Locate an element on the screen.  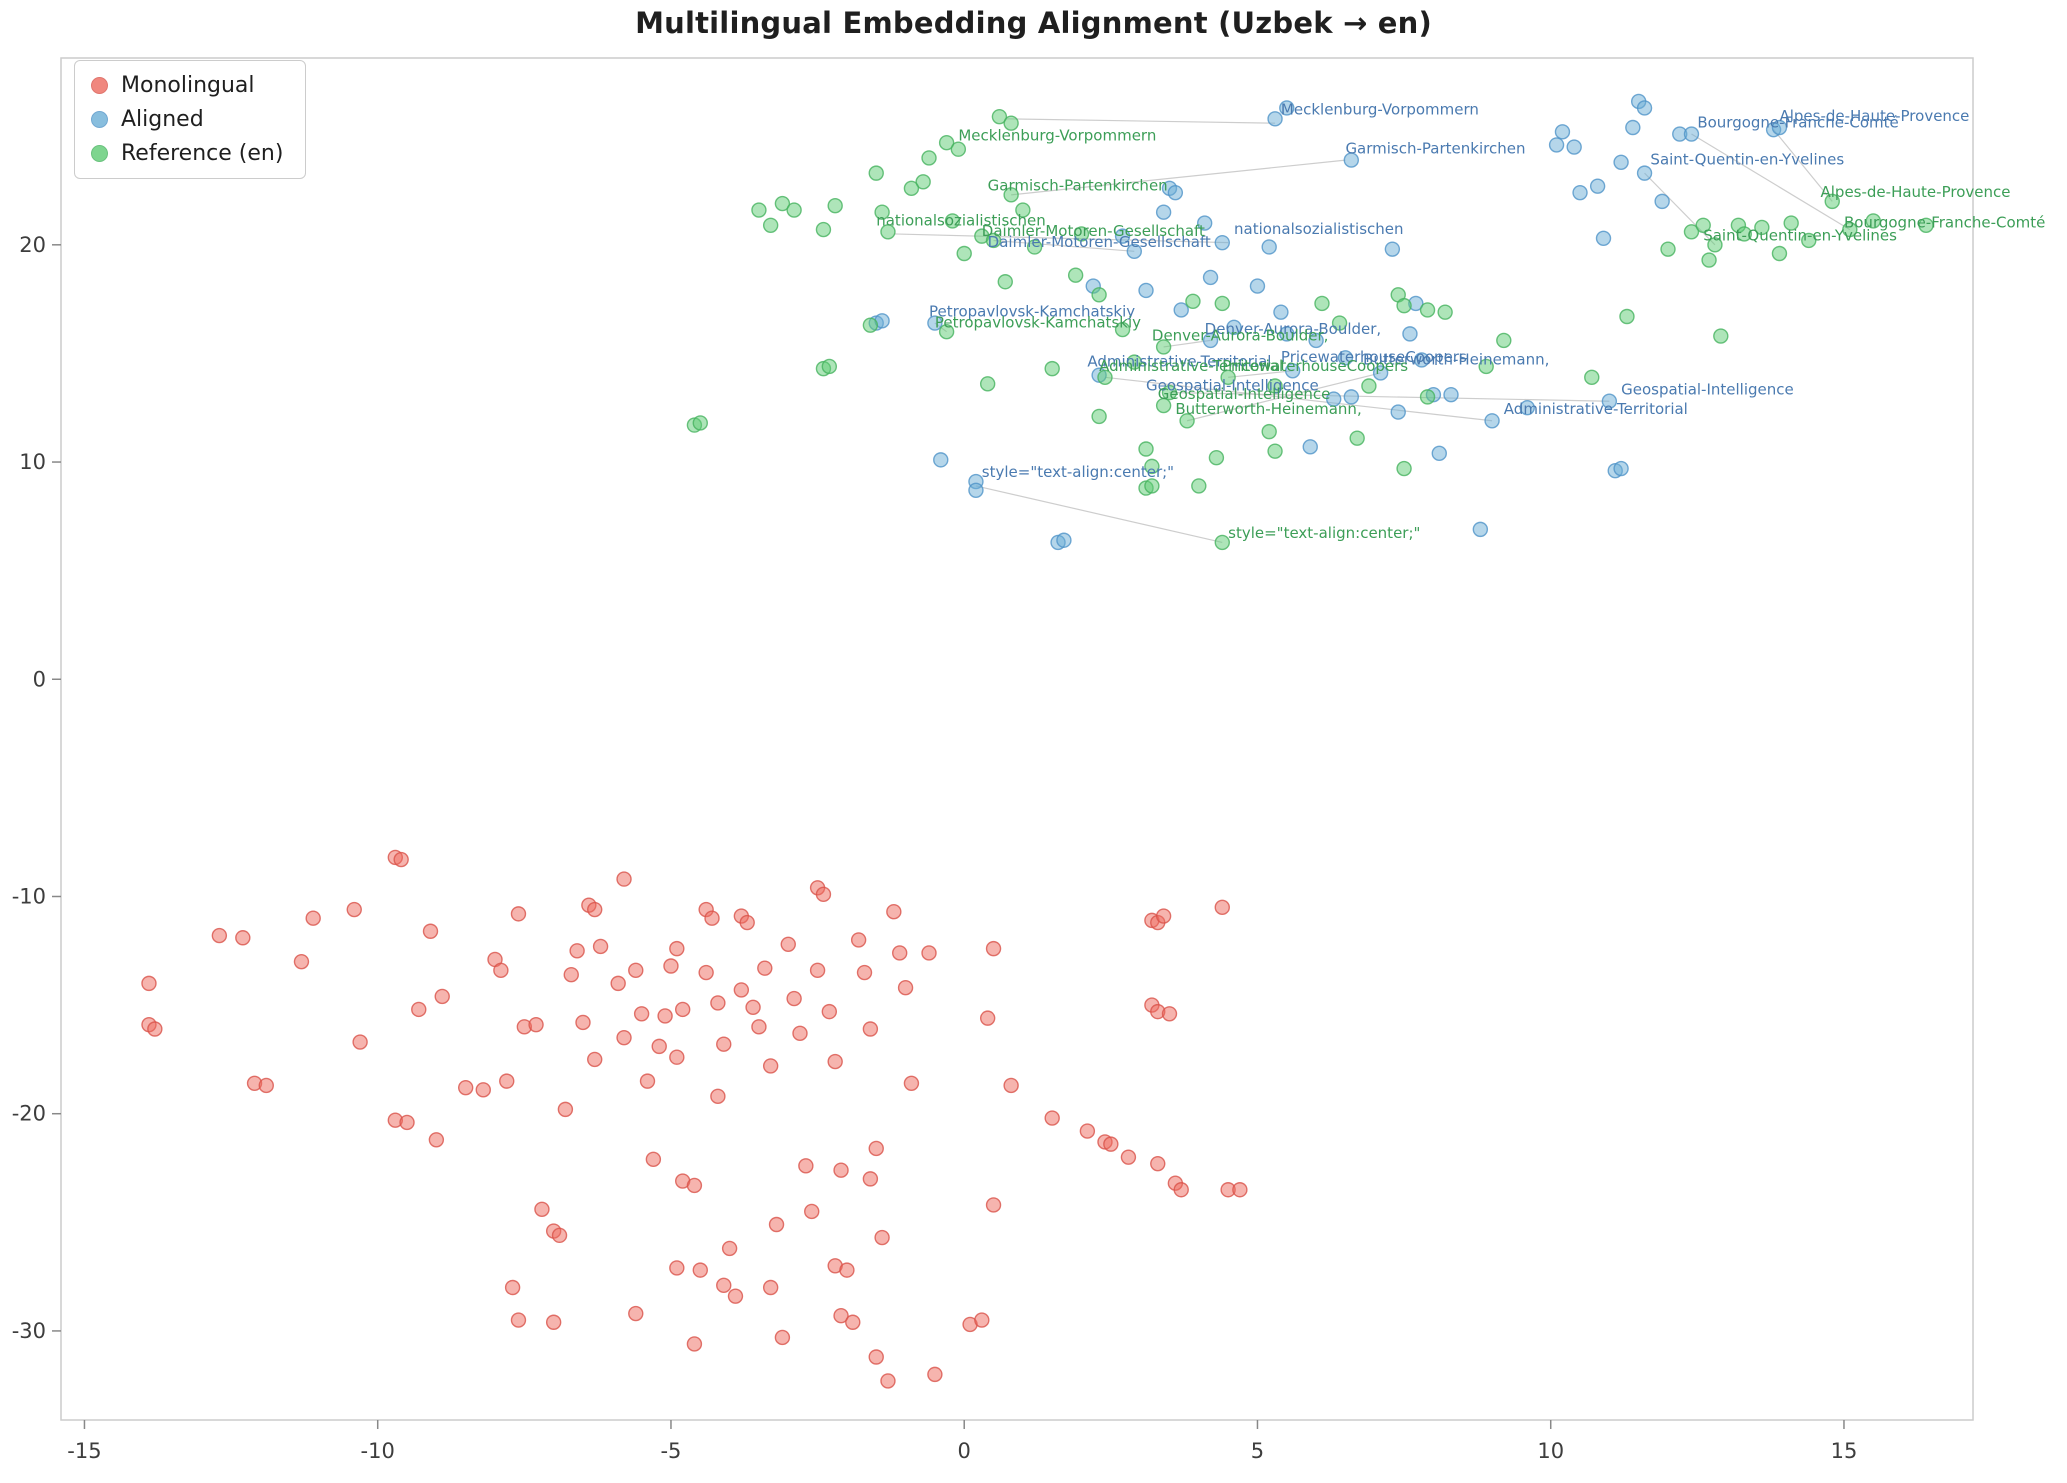
x-tick-label: 15 is located at coordinates (1844, 1451).